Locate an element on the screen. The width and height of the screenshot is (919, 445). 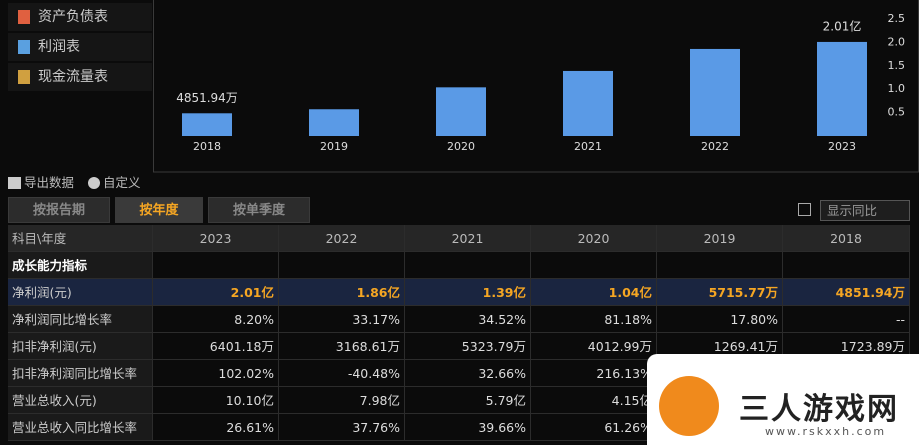
toolbar: 导出数据 自定义 is located at coordinates (158, 182).